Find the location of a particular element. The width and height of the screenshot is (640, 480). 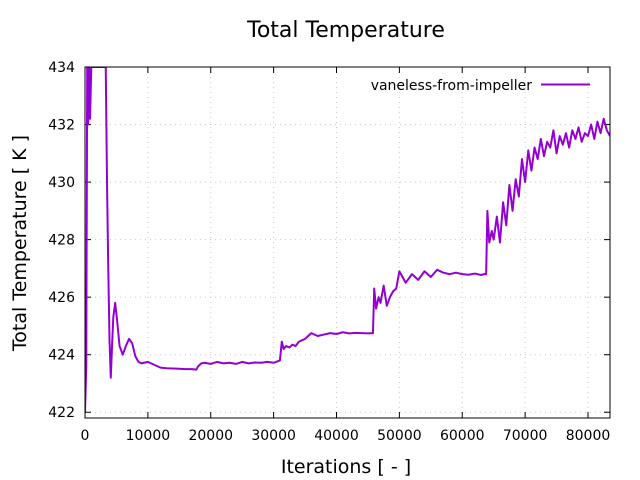

x-tick-label: 80000 is located at coordinates (588, 436).